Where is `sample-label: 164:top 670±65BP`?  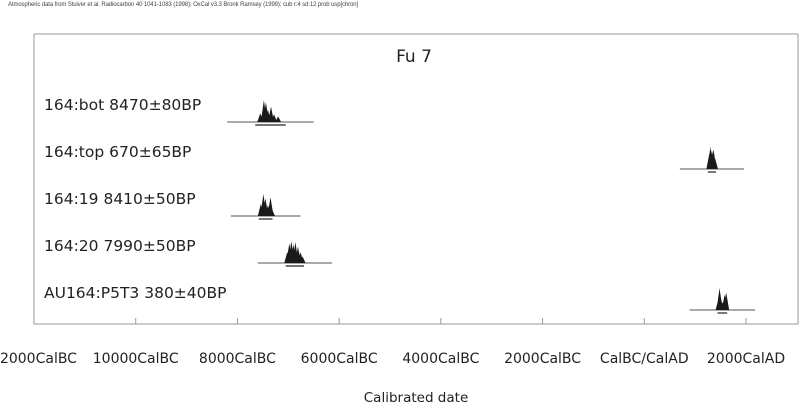 sample-label: 164:top 670±65BP is located at coordinates (117, 152).